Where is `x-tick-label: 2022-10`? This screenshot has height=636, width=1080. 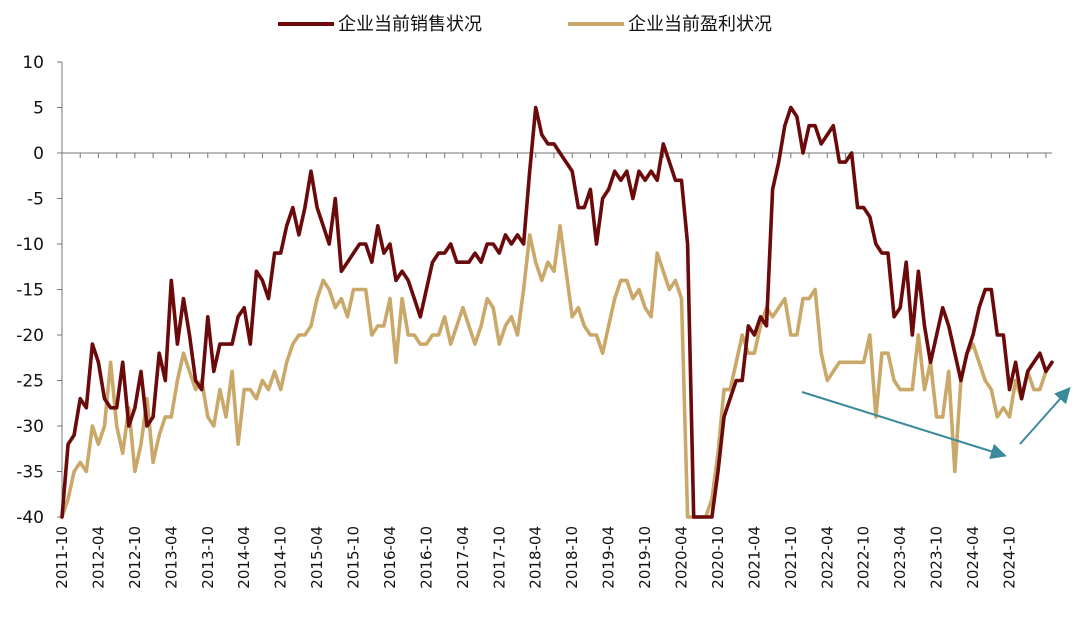
x-tick-label: 2022-10 is located at coordinates (864, 557).